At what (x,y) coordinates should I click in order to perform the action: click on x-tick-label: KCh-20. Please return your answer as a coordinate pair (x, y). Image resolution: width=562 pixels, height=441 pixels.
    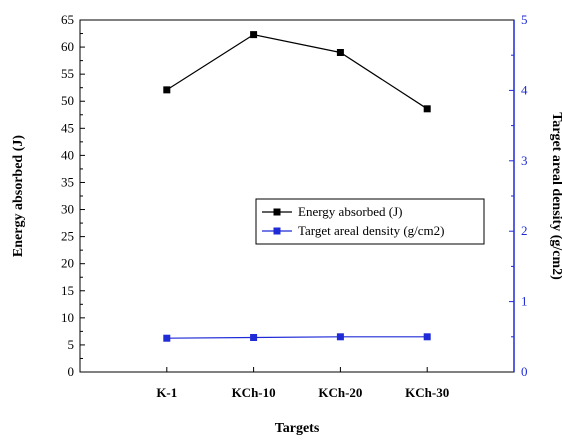
    Looking at the image, I should click on (340, 392).